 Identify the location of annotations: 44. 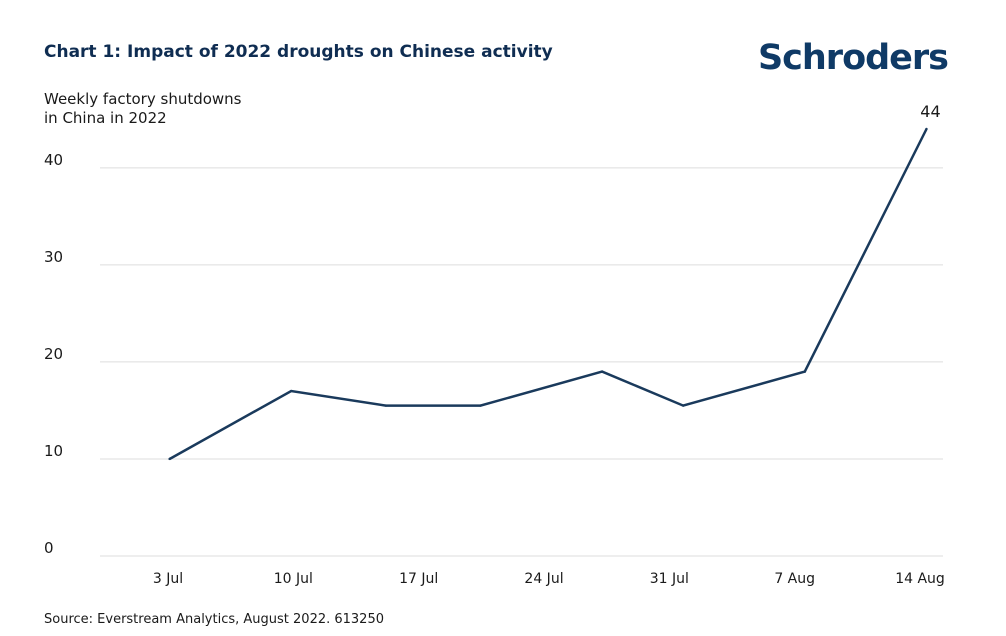
(930, 111).